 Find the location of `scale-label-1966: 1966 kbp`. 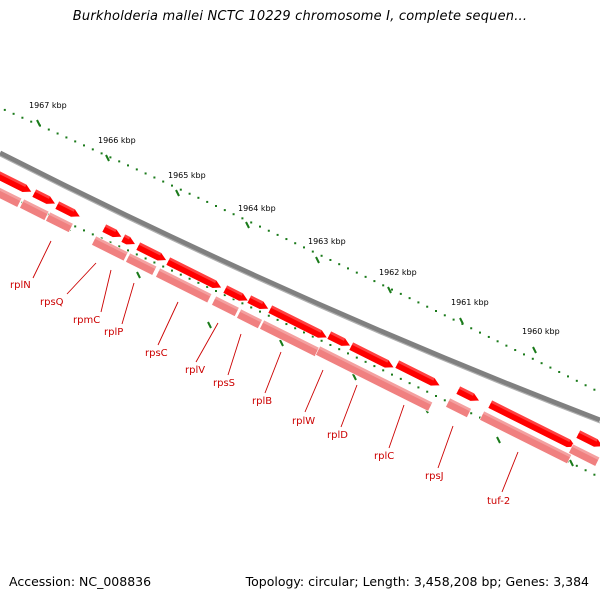

scale-label-1966: 1966 kbp is located at coordinates (117, 140).